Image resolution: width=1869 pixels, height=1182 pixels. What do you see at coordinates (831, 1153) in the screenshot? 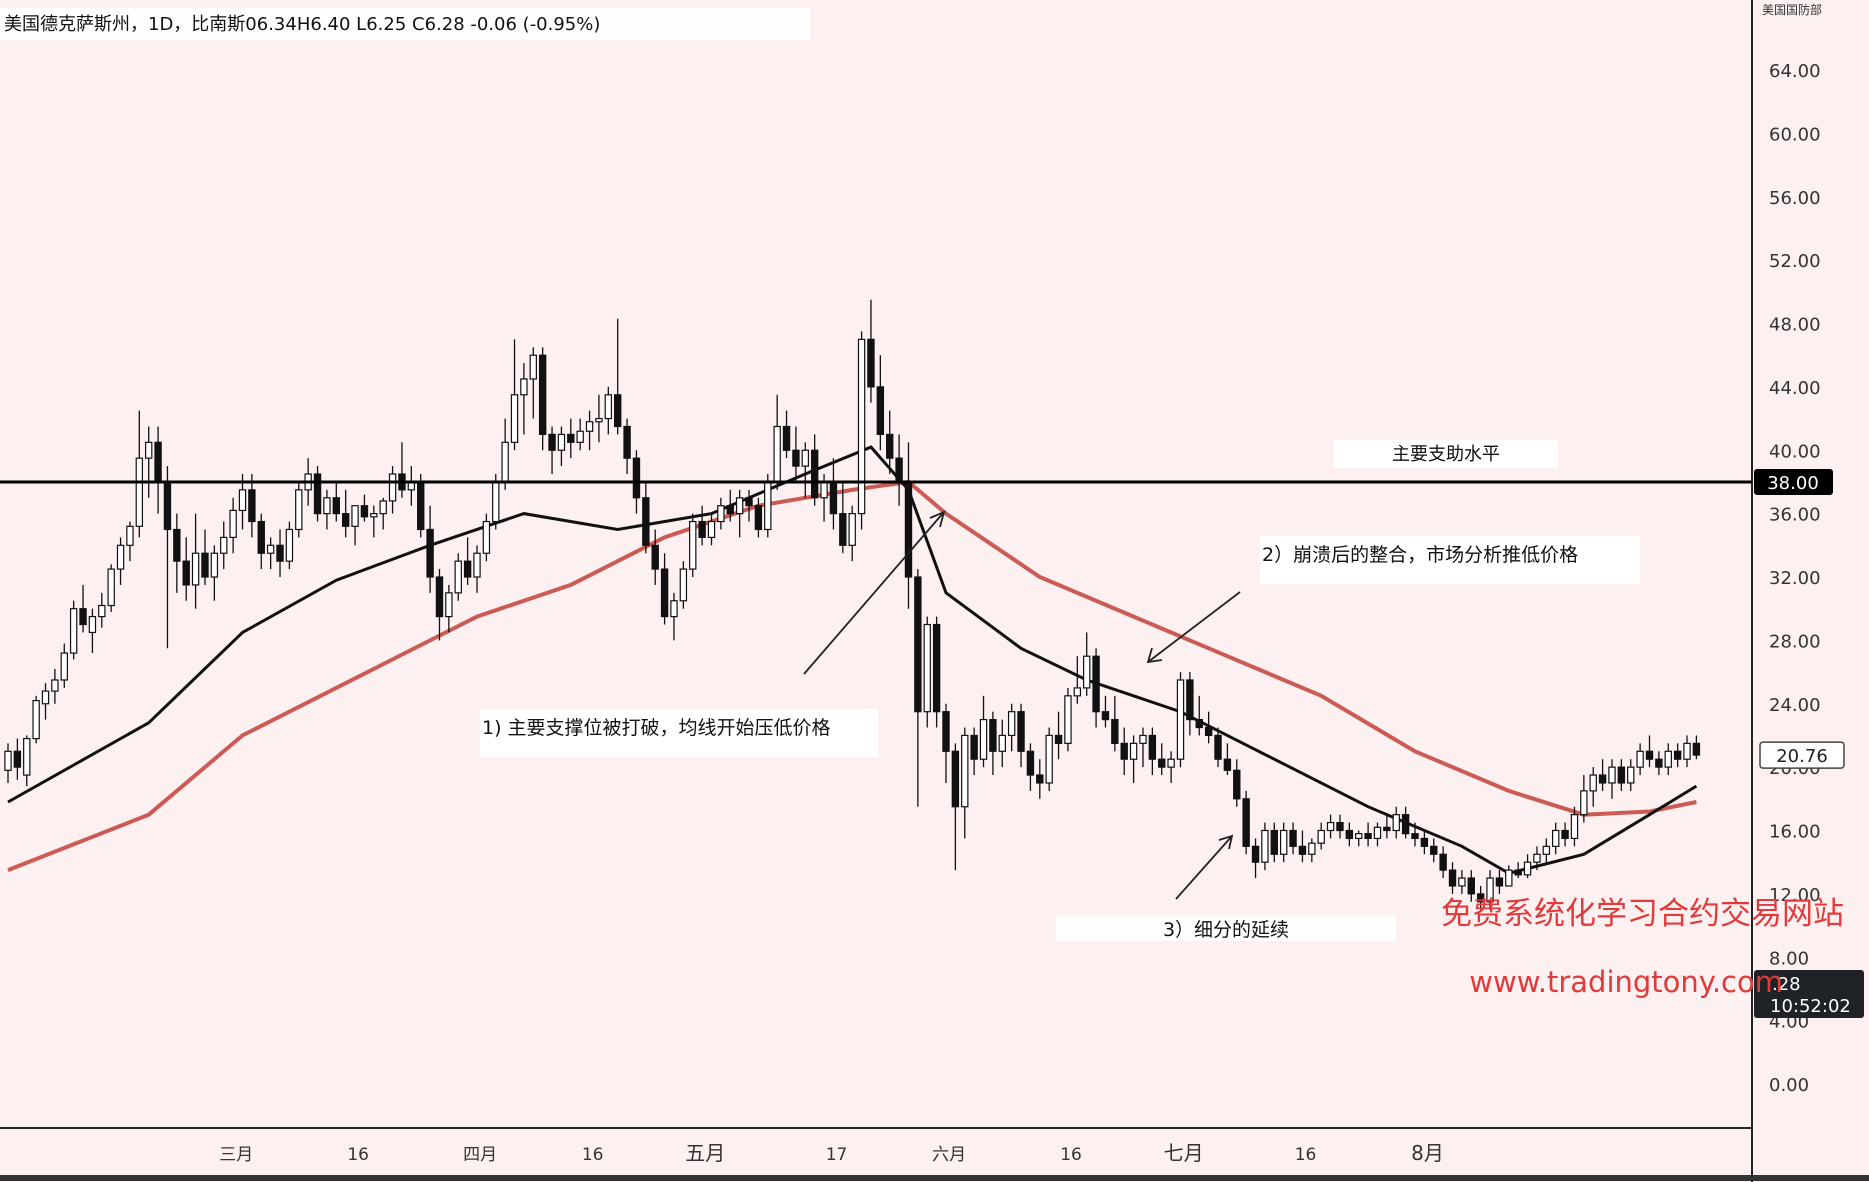
I see `x-axis-ticks: 三月 16 四月 16 五月 17 六月 16 七月 16 8月` at bounding box center [831, 1153].